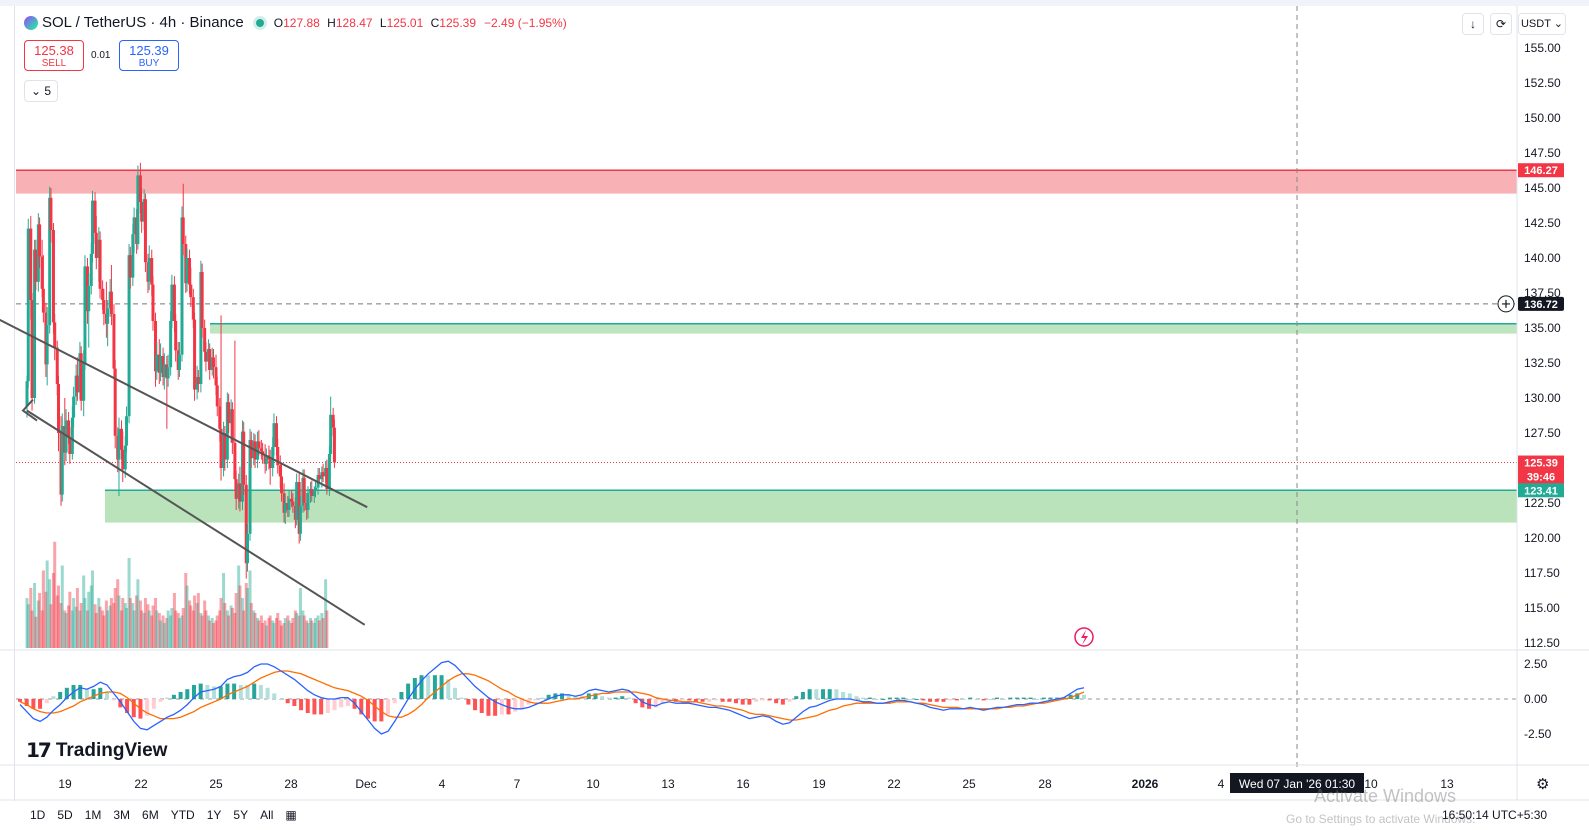 This screenshot has width=1589, height=830. Describe the element at coordinates (196, 517) in the screenshot. I see `trendline-lower-support` at that location.